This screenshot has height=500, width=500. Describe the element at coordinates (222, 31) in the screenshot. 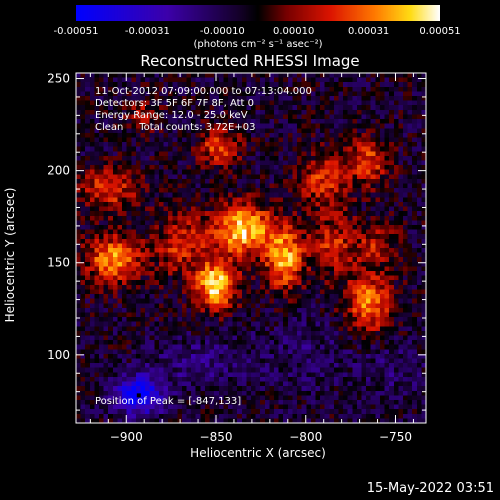

I see `colorbar-tick-label: -0.00010` at that location.